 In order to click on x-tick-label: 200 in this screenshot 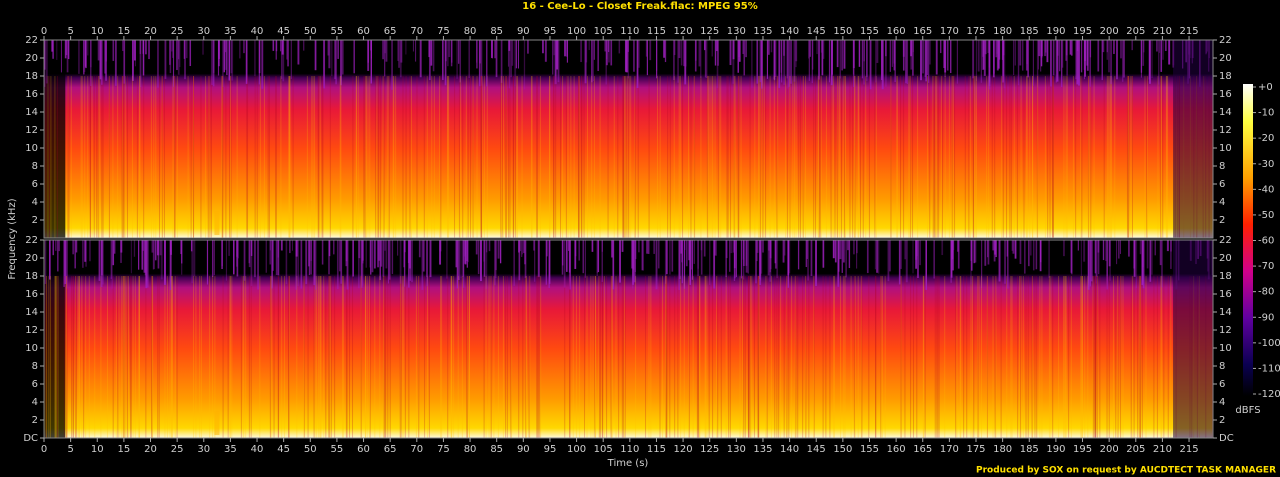, I will do `click(1109, 31)`.